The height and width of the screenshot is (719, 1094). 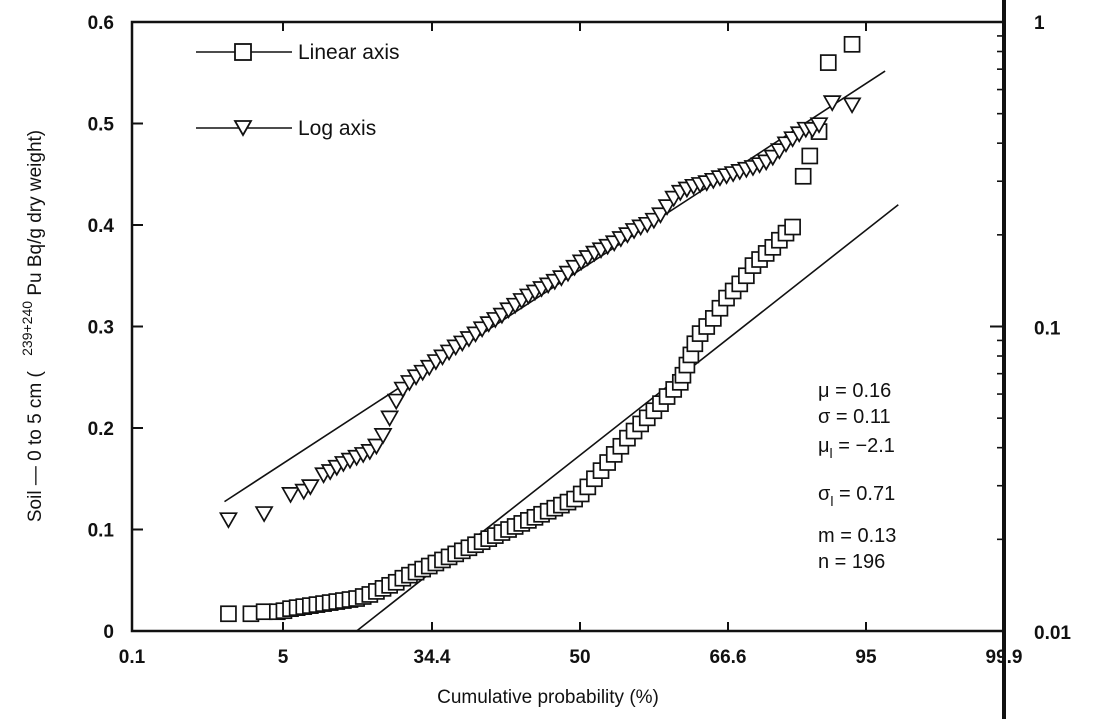 I want to click on legend-entry-linear: Linear axis, so click(x=298, y=52).